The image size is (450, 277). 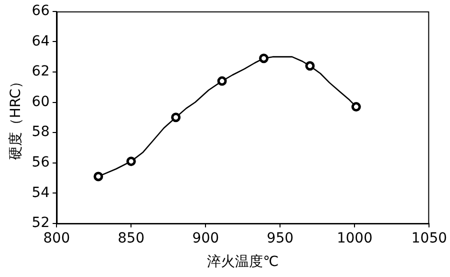 What do you see at coordinates (41, 162) in the screenshot?
I see `y-tick-label: 56` at bounding box center [41, 162].